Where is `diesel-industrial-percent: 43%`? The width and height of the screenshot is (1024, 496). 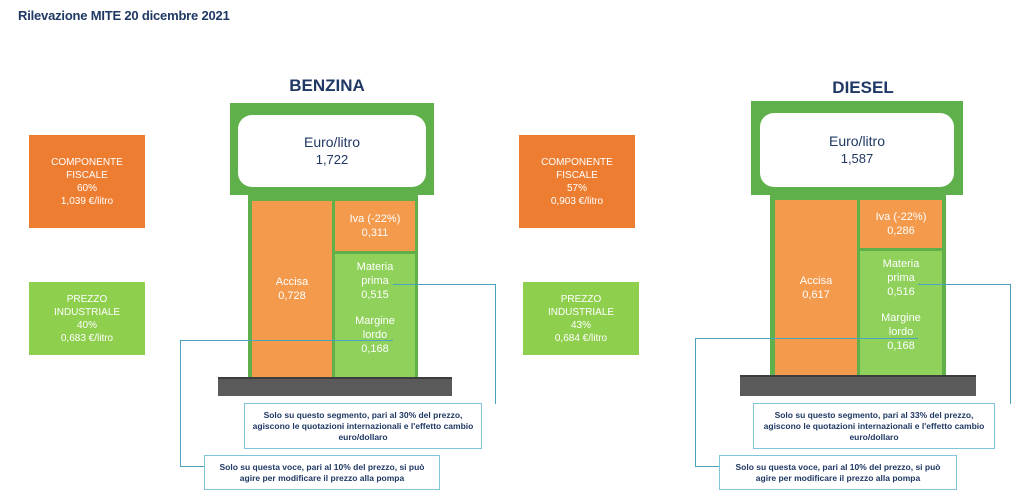 diesel-industrial-percent: 43% is located at coordinates (580, 325).